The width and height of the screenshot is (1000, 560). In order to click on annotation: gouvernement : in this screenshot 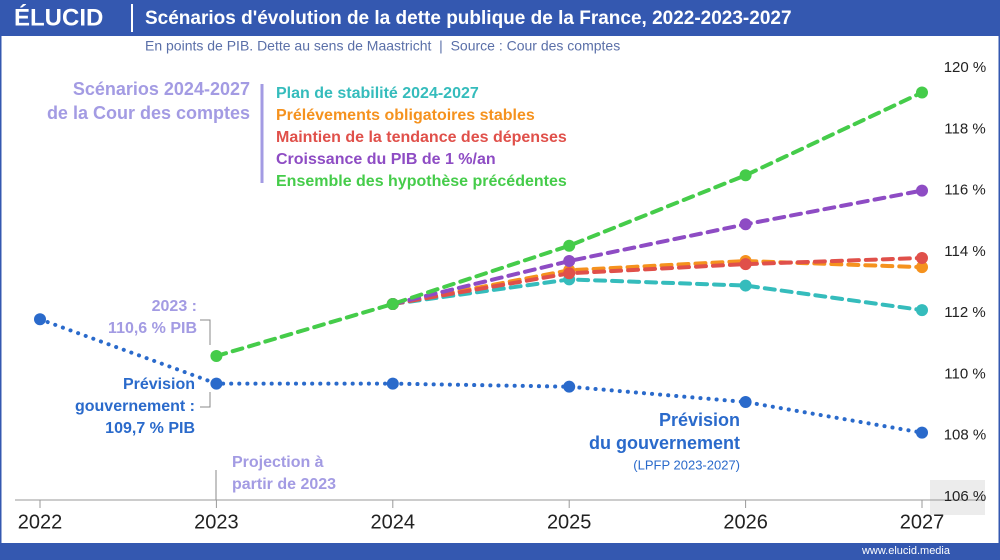, I will do `click(135, 406)`.